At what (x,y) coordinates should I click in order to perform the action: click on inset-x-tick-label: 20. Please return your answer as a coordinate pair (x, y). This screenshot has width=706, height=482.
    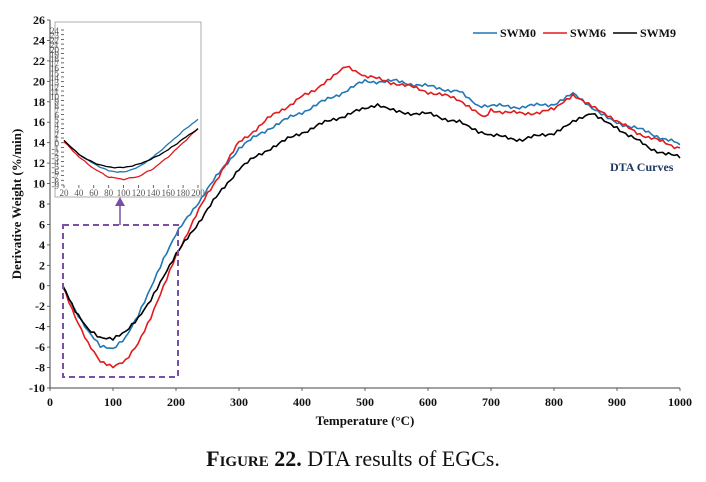
    Looking at the image, I should click on (65, 193).